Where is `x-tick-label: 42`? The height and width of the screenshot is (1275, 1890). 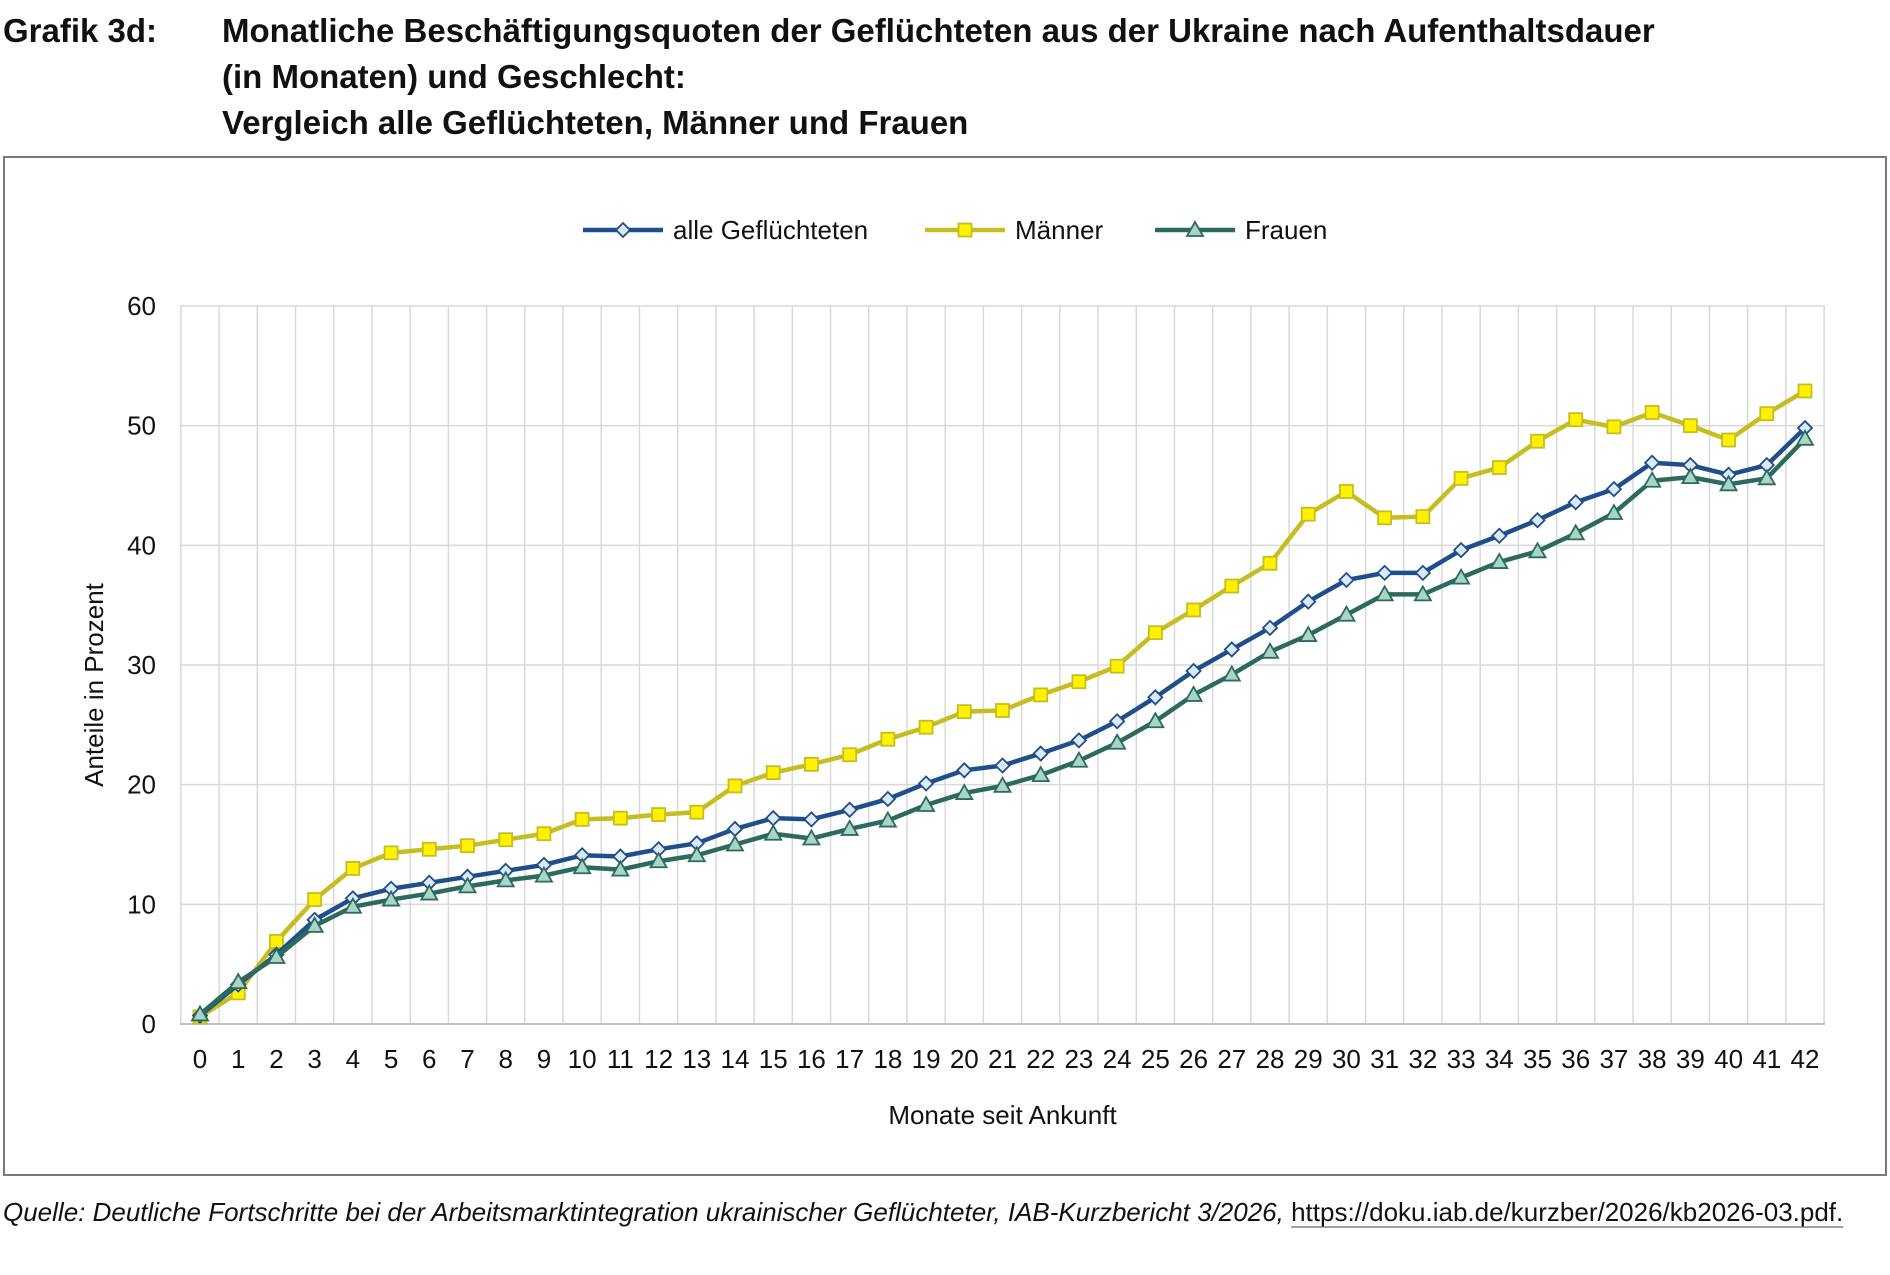 x-tick-label: 42 is located at coordinates (1805, 1059).